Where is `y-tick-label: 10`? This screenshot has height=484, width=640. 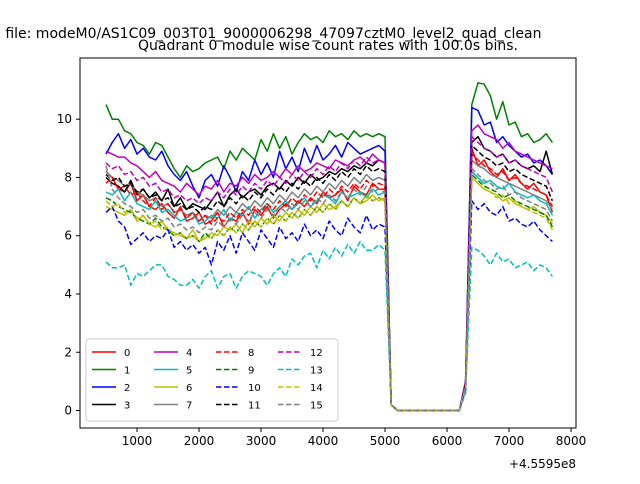
y-tick-label: 10 is located at coordinates (64, 119).